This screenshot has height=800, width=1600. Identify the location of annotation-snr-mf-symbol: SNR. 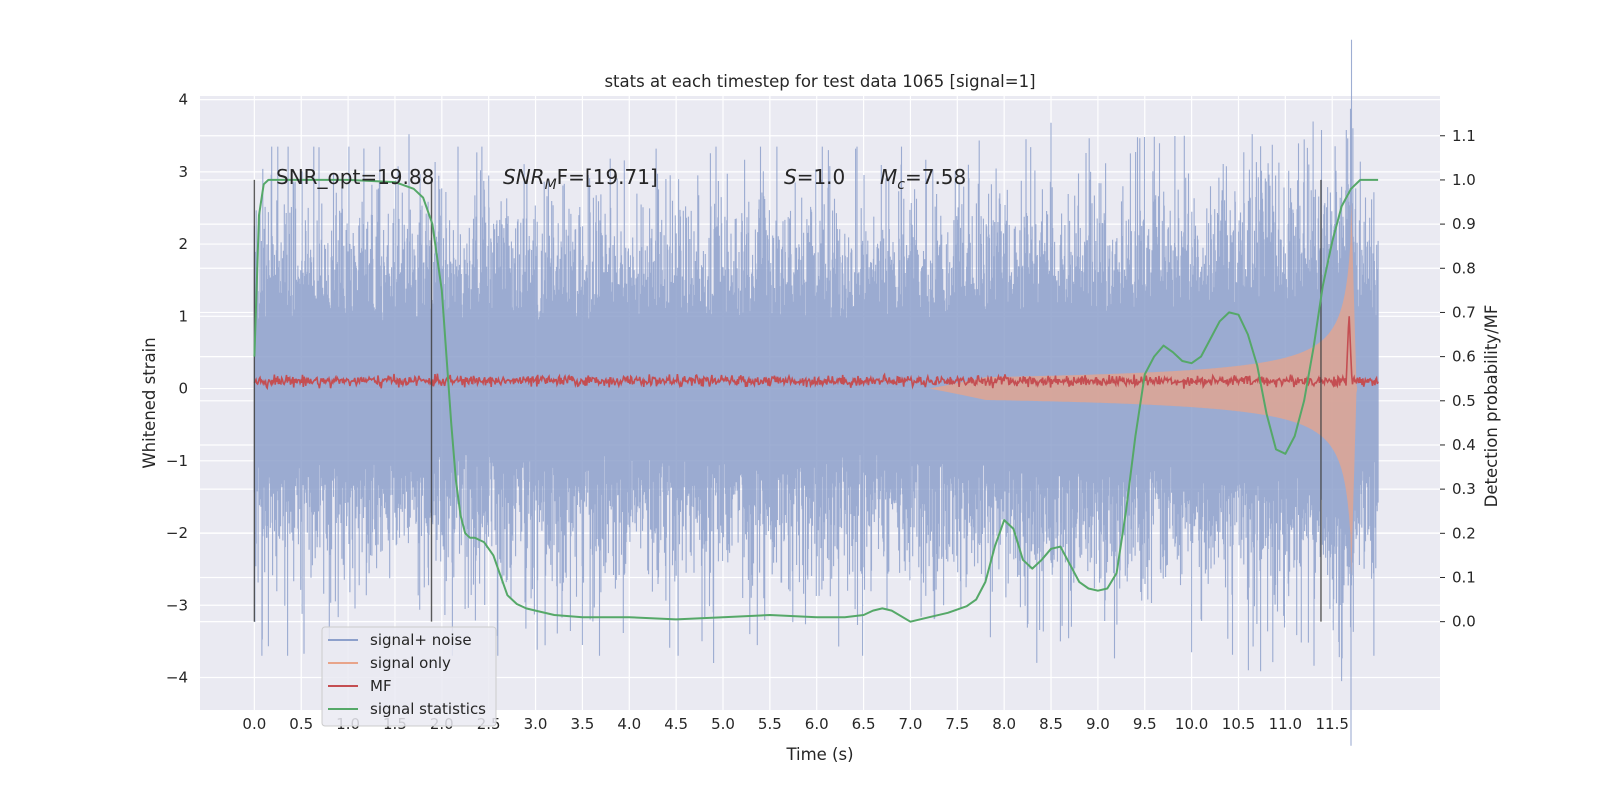
(524, 177).